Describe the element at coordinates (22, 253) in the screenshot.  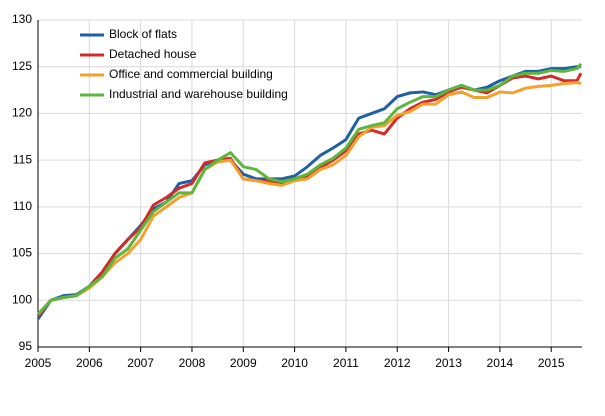
I see `y-tick-label: 105` at that location.